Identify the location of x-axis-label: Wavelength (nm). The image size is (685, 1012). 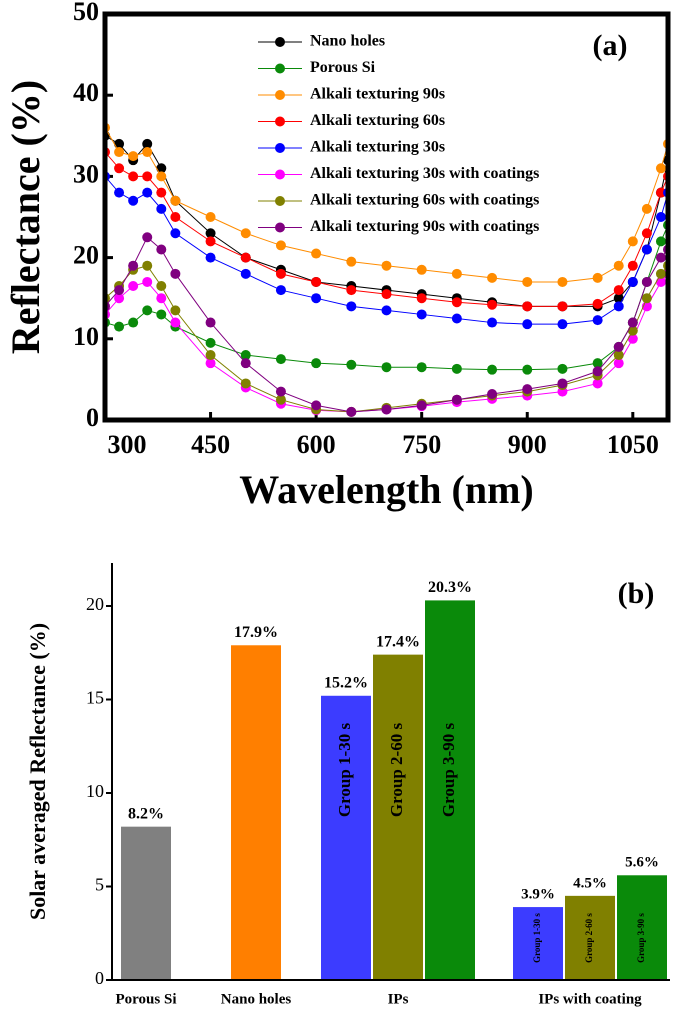
(386, 489).